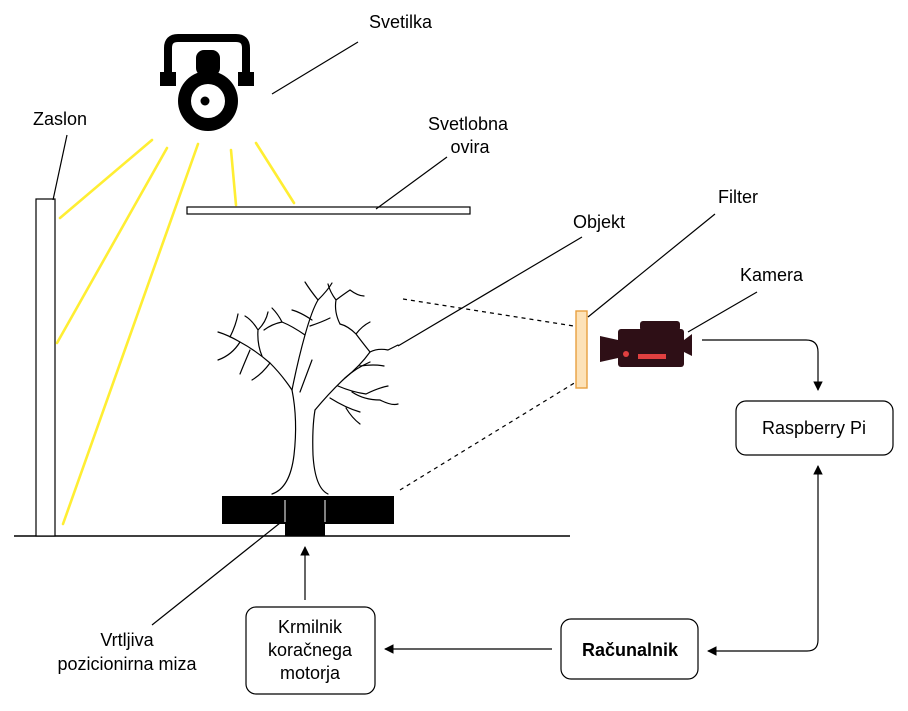  What do you see at coordinates (308, 388) in the screenshot?
I see `bare-tree-icon` at bounding box center [308, 388].